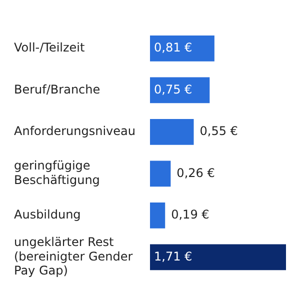  What do you see at coordinates (57, 172) in the screenshot?
I see `y-tick-label: geringfügige Beschäftigung` at bounding box center [57, 172].